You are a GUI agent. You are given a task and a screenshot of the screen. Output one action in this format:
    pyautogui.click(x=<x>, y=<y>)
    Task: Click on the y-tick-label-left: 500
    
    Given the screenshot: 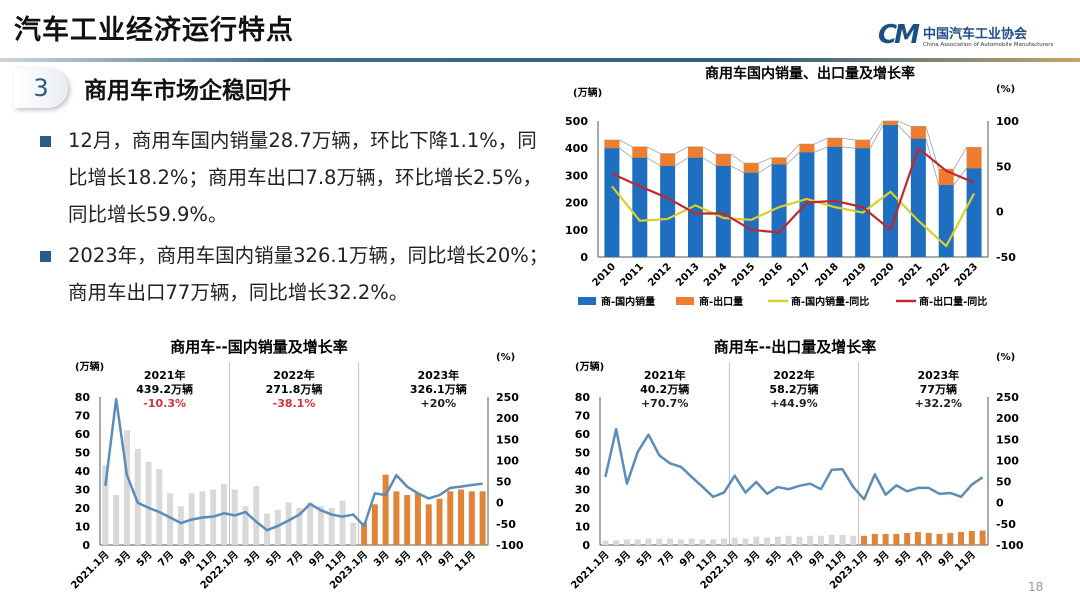 What is the action you would take?
    pyautogui.click(x=576, y=121)
    